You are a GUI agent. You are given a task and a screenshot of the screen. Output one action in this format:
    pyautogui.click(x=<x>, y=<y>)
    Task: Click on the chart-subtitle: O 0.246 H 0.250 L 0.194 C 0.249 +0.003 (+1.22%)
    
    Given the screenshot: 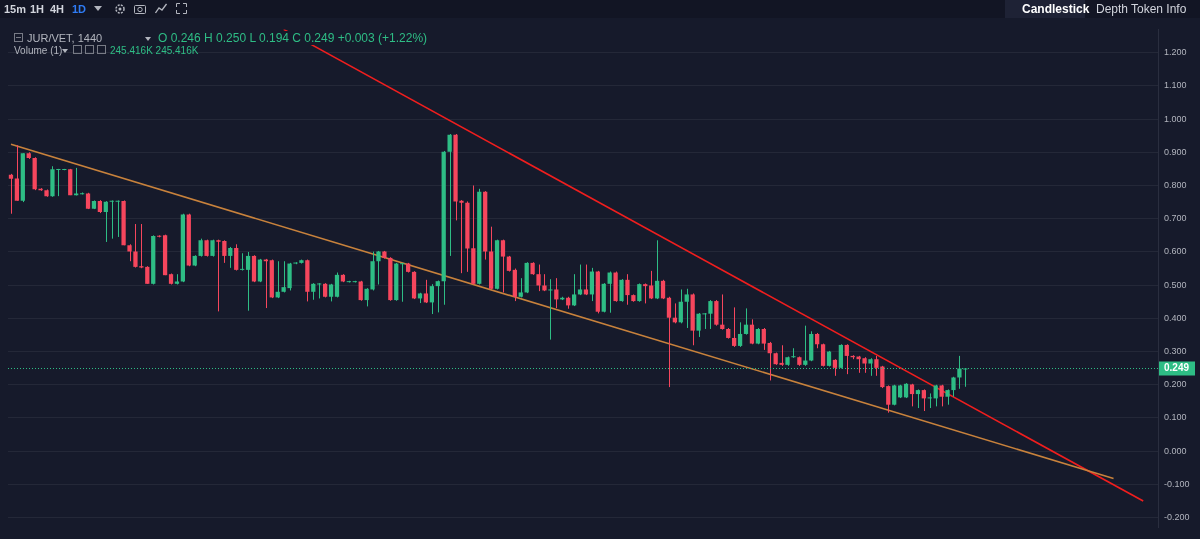 What is the action you would take?
    pyautogui.click(x=293, y=38)
    